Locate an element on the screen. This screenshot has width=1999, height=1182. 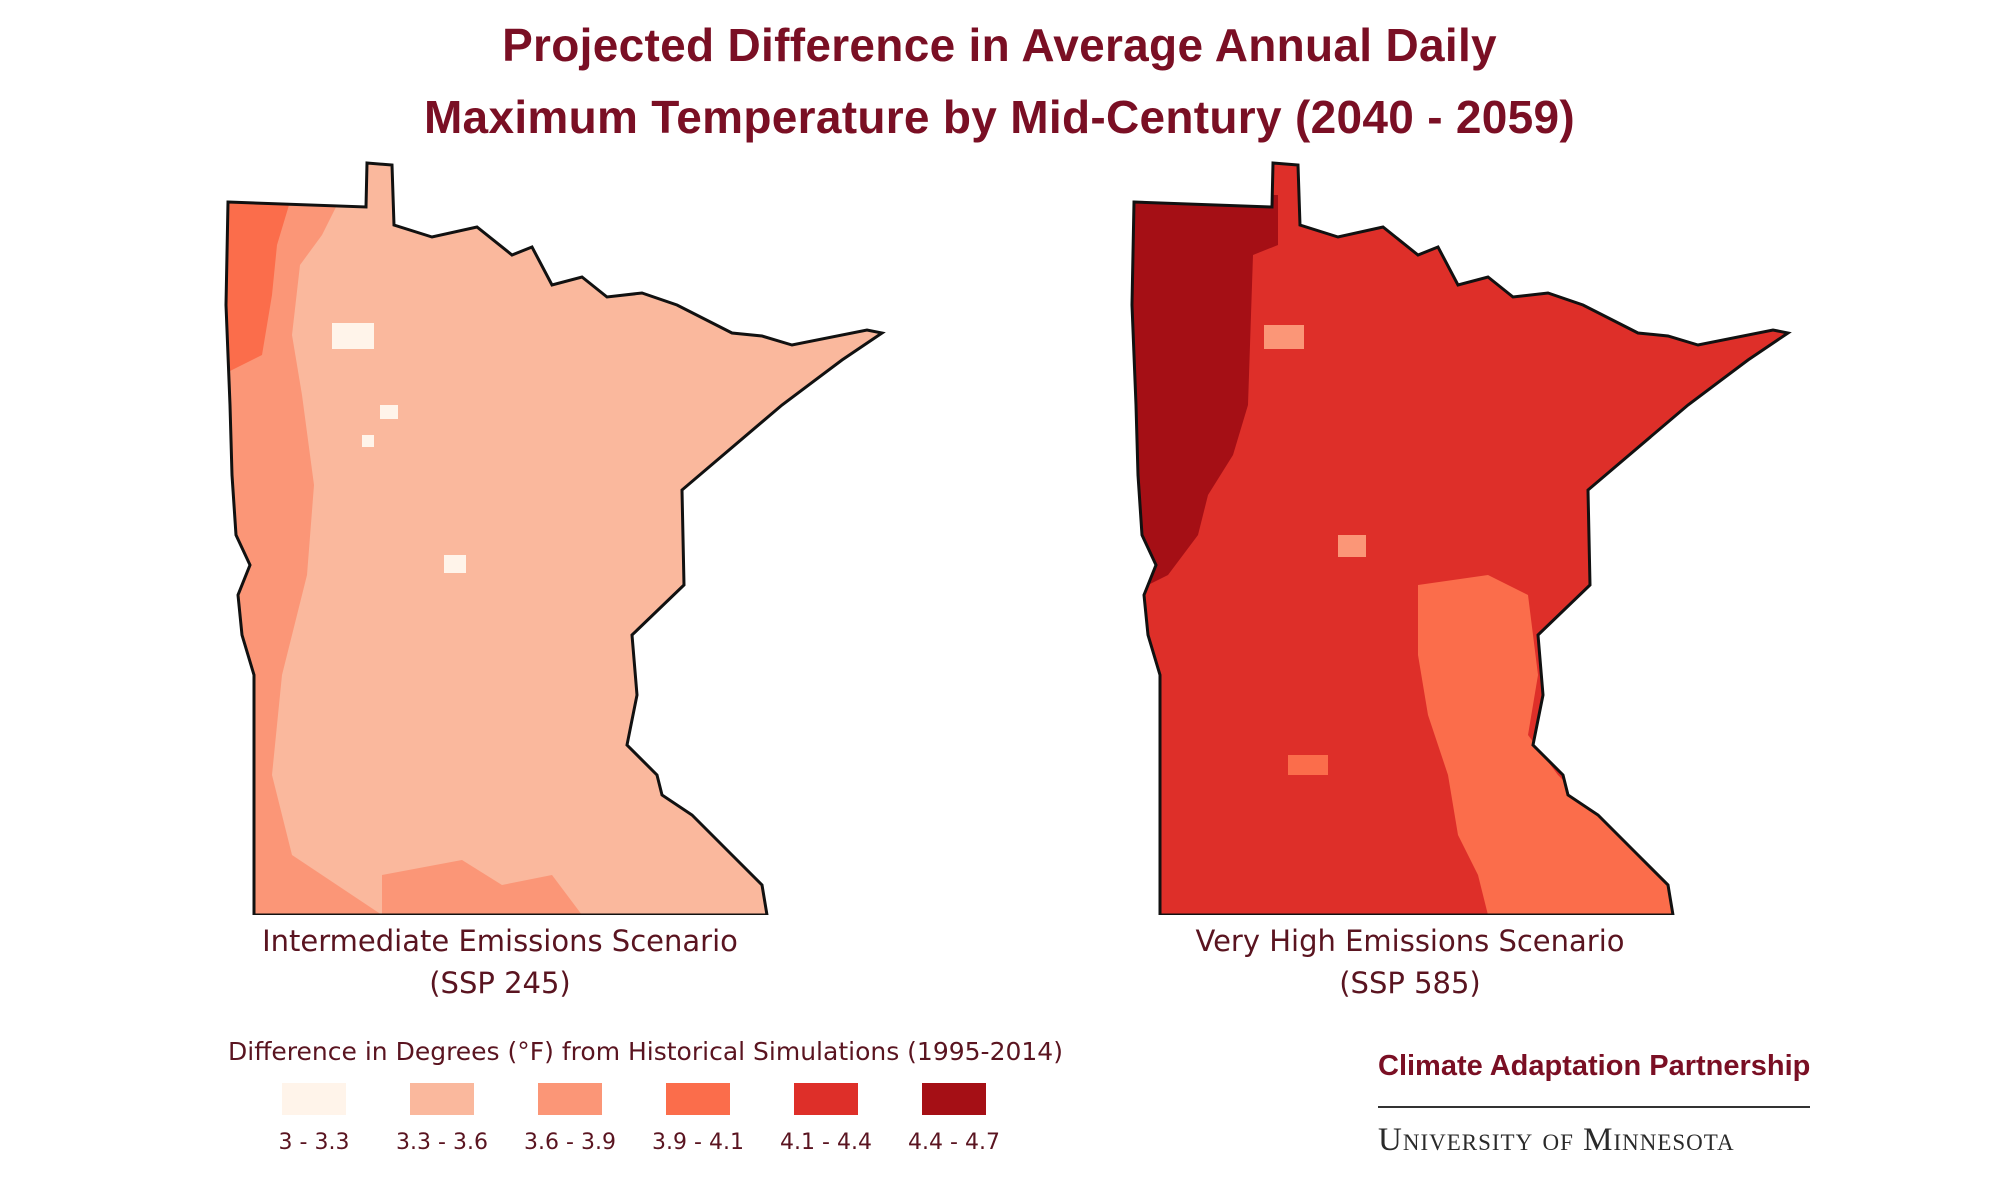
university-name: University of Minnesota is located at coordinates (1556, 1140).